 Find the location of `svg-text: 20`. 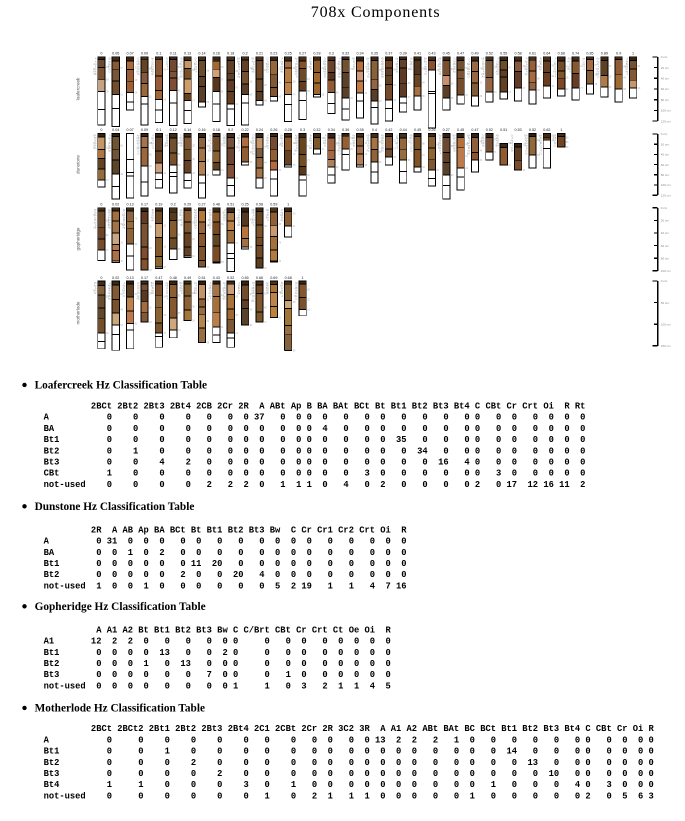

svg-text: 20 is located at coordinates (265, 179).